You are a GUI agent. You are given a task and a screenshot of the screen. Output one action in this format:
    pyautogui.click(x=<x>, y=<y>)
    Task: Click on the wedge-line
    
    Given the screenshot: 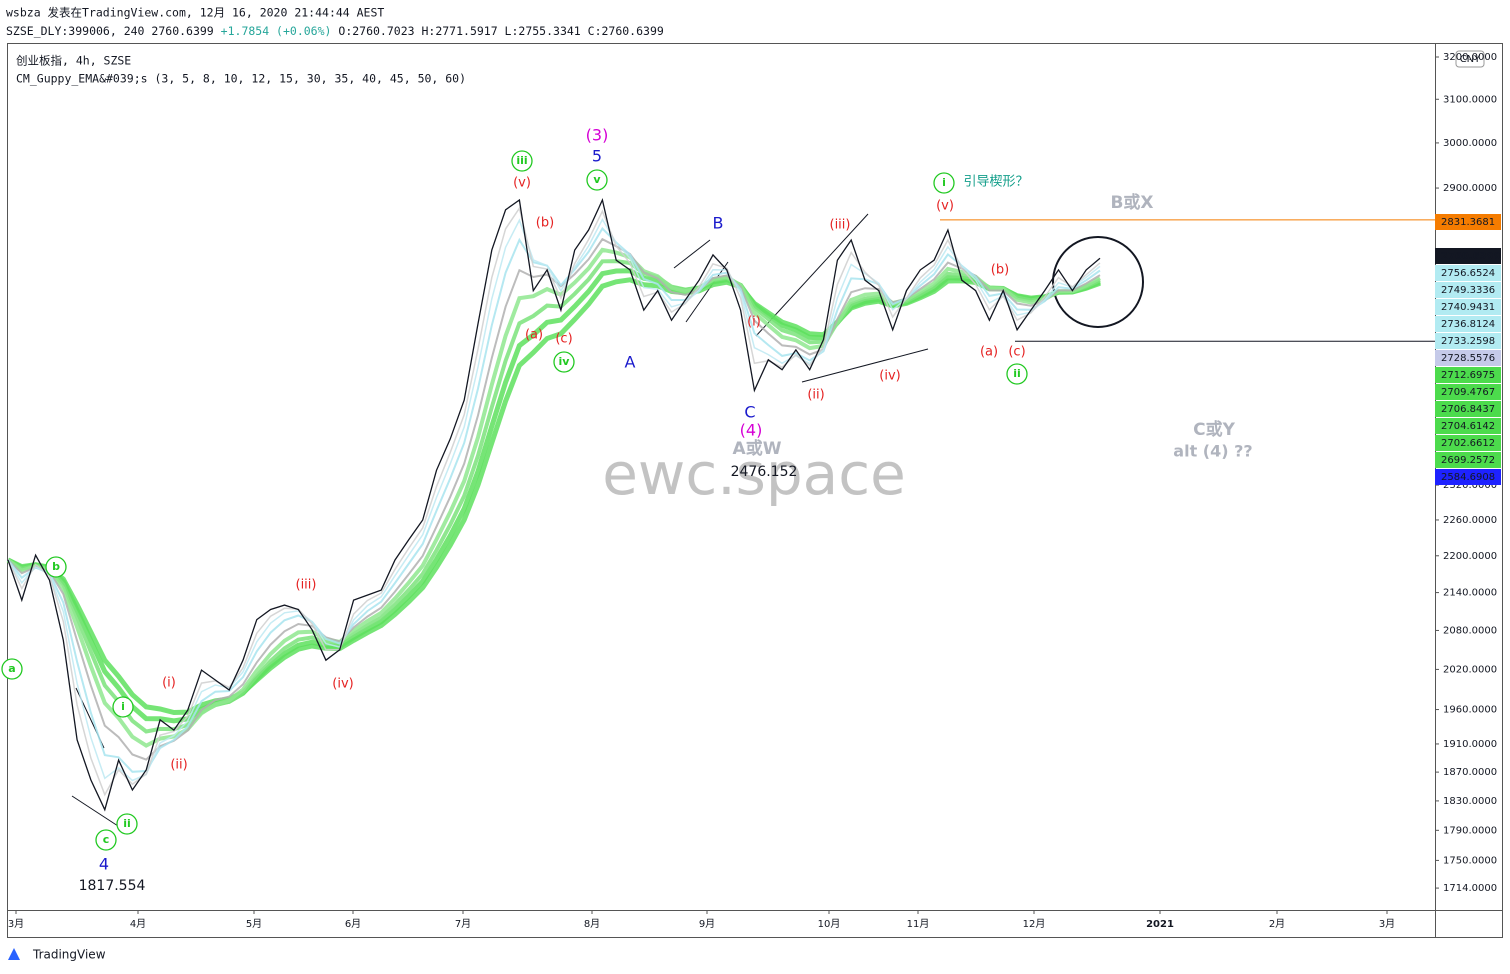 What is the action you would take?
    pyautogui.click(x=865, y=365)
    